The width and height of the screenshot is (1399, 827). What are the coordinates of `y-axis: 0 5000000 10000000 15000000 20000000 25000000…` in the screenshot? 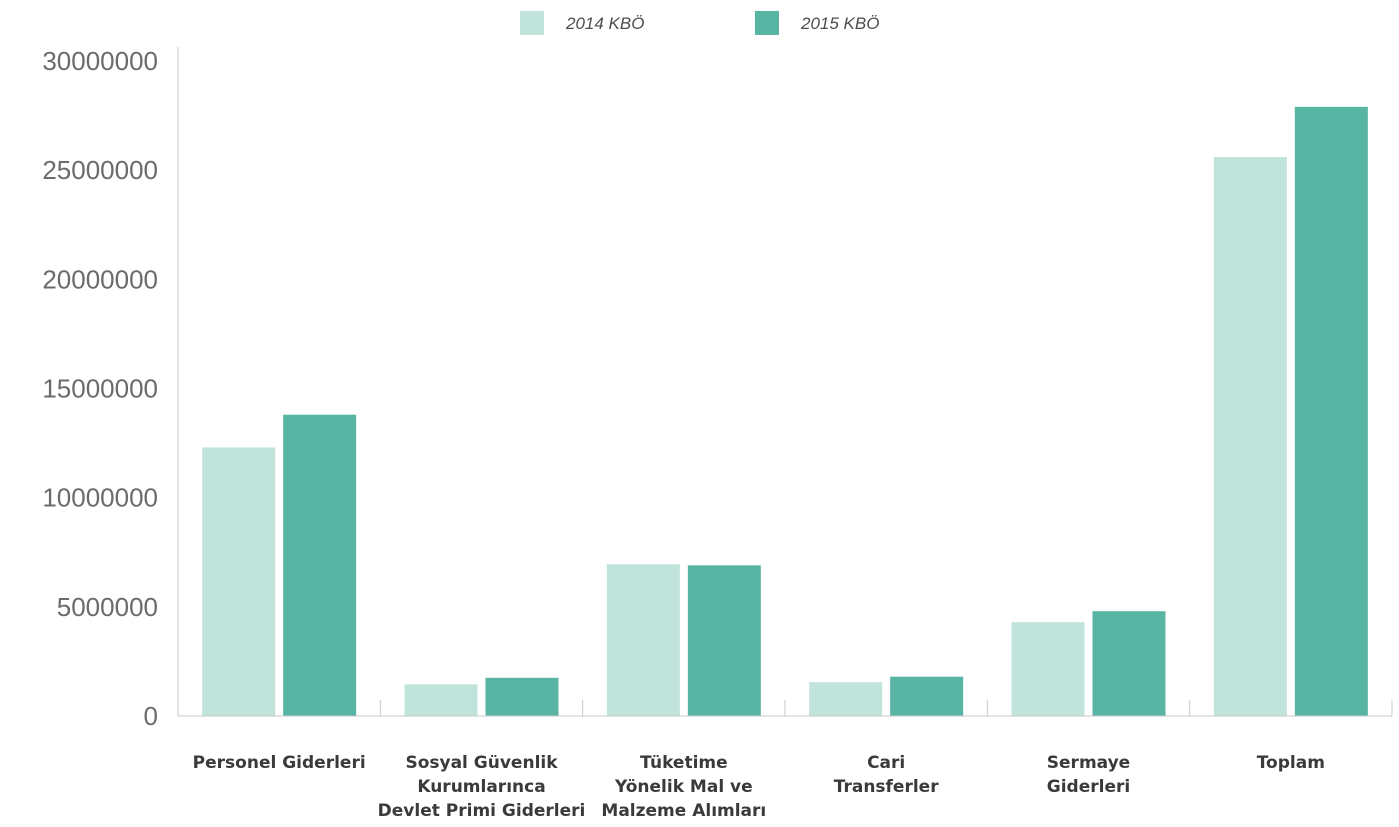 It's located at (110, 388).